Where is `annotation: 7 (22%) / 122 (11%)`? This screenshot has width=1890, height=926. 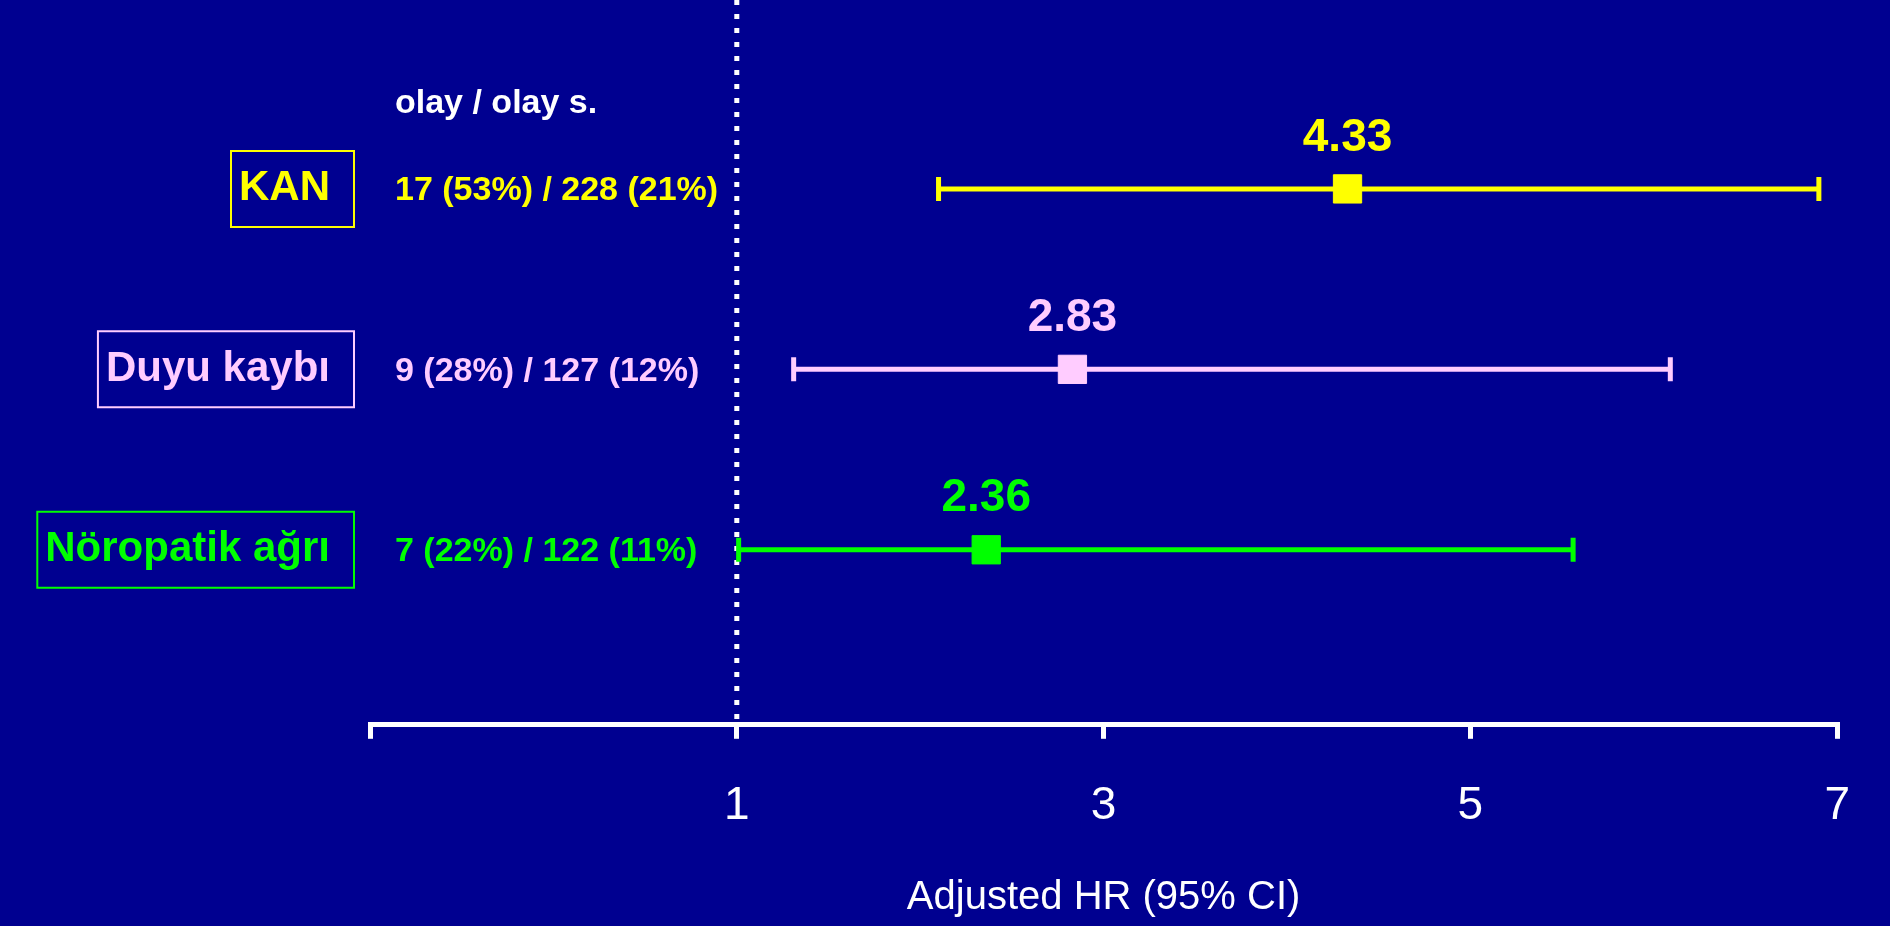
annotation: 7 (22%) / 122 (11%) is located at coordinates (546, 549).